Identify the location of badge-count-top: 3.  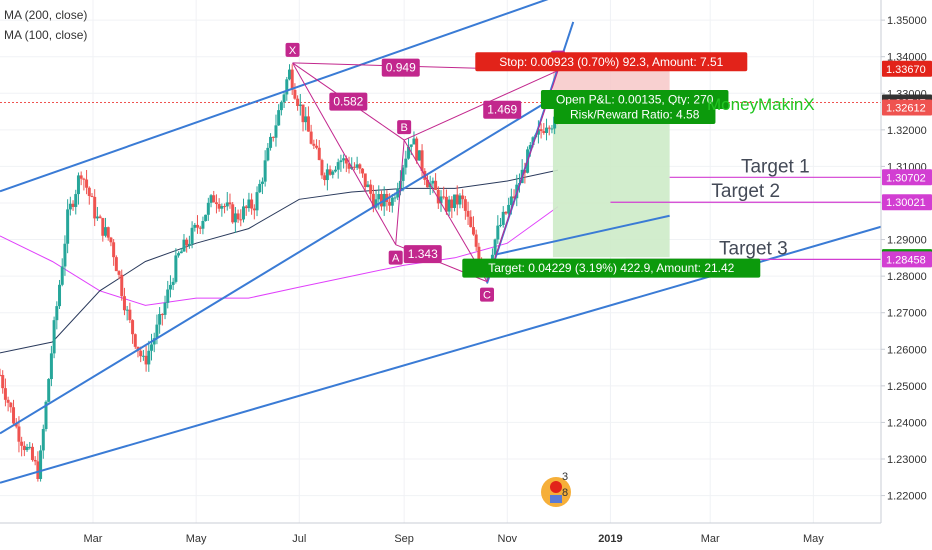
(565, 477).